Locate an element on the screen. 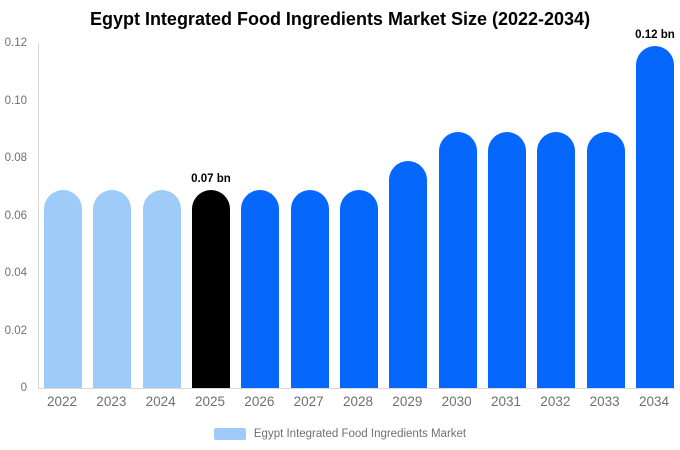 The width and height of the screenshot is (680, 450). y-tick-0.10: 0.10 is located at coordinates (15, 100).